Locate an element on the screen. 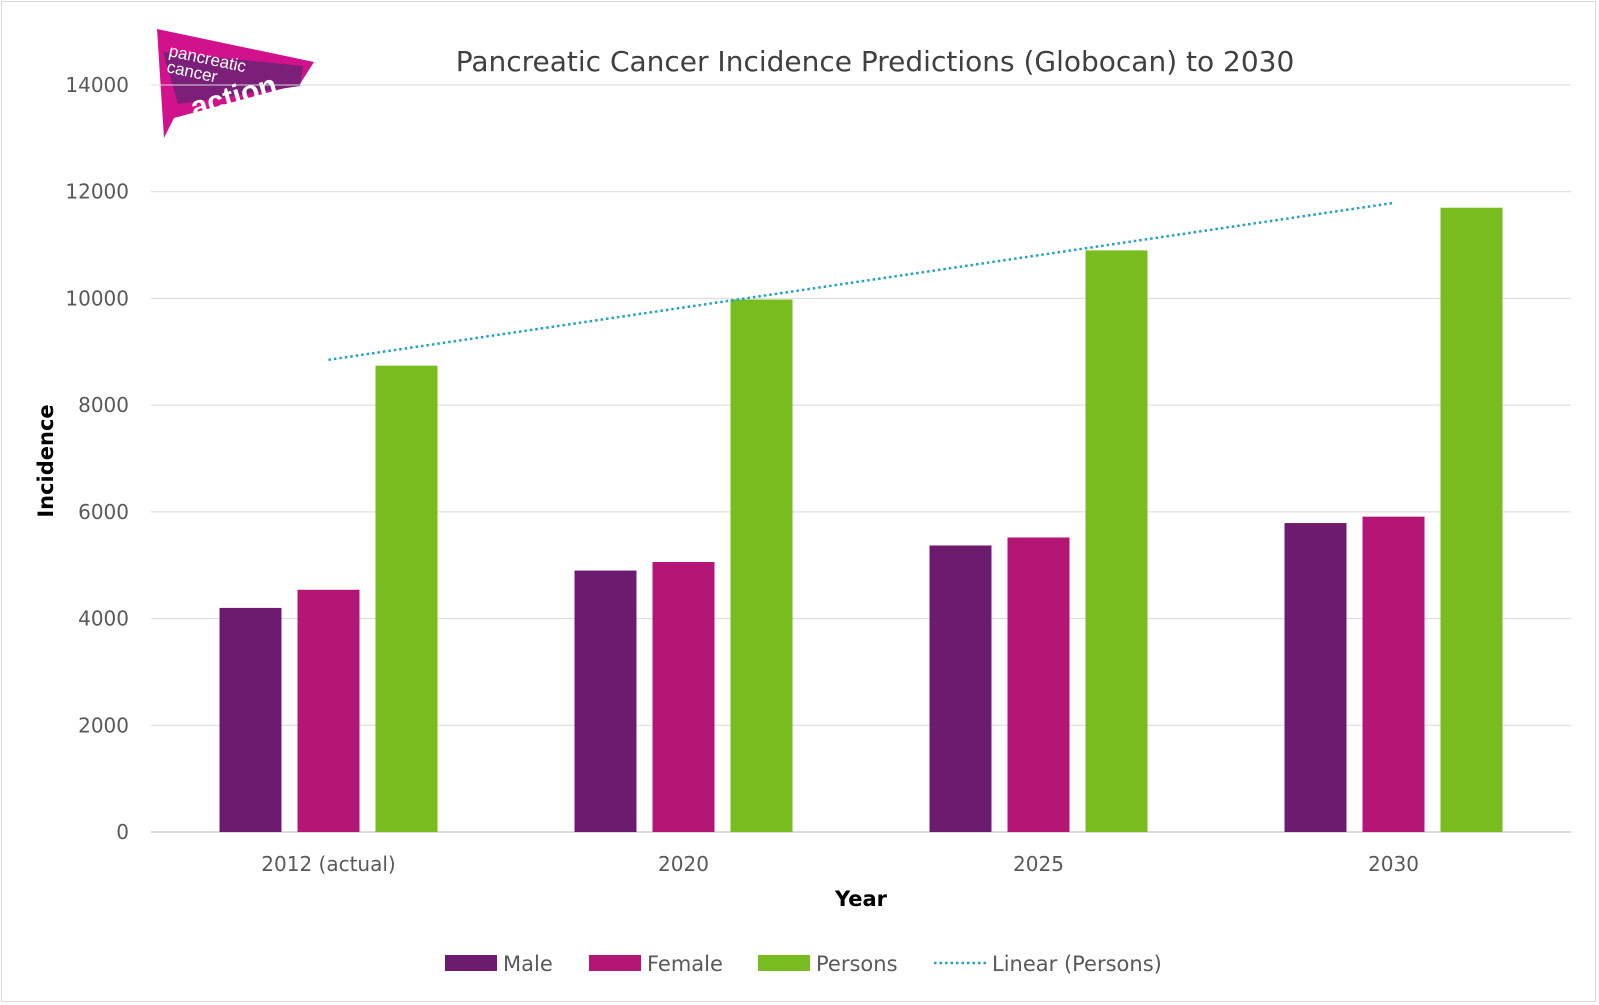  y-tick-label: 0 is located at coordinates (122, 832).